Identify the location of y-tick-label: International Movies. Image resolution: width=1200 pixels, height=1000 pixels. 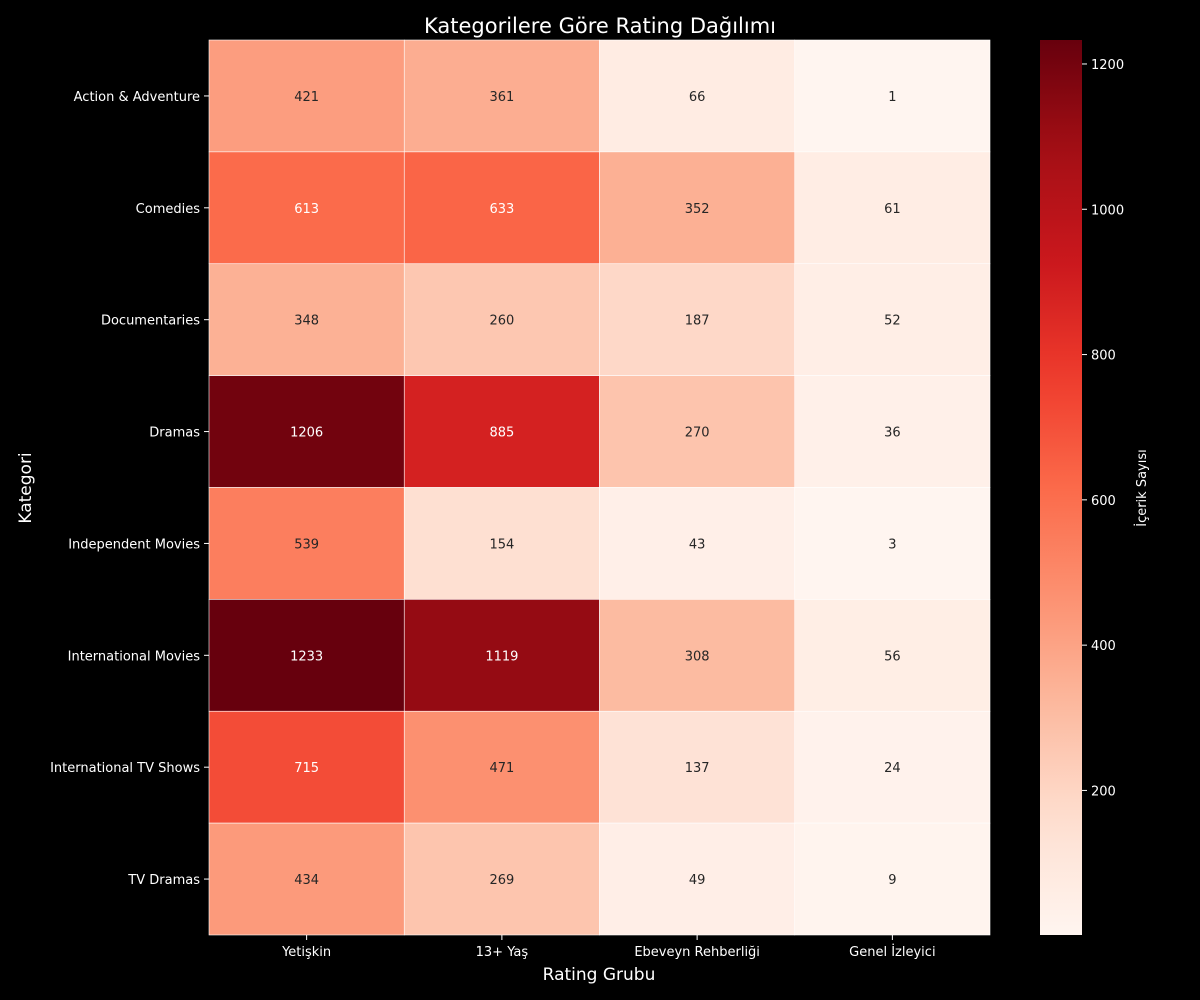
(134, 656).